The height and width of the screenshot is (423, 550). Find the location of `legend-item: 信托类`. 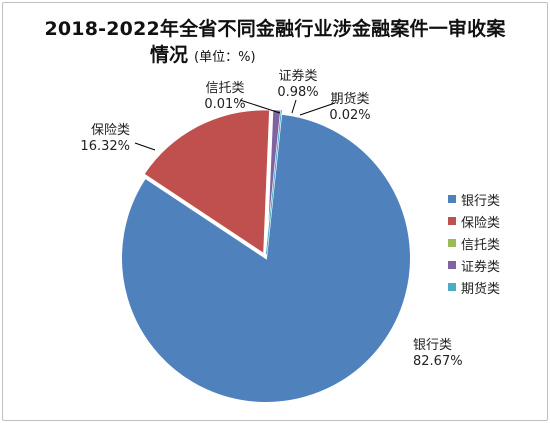

legend-item: 信托类 is located at coordinates (474, 243).